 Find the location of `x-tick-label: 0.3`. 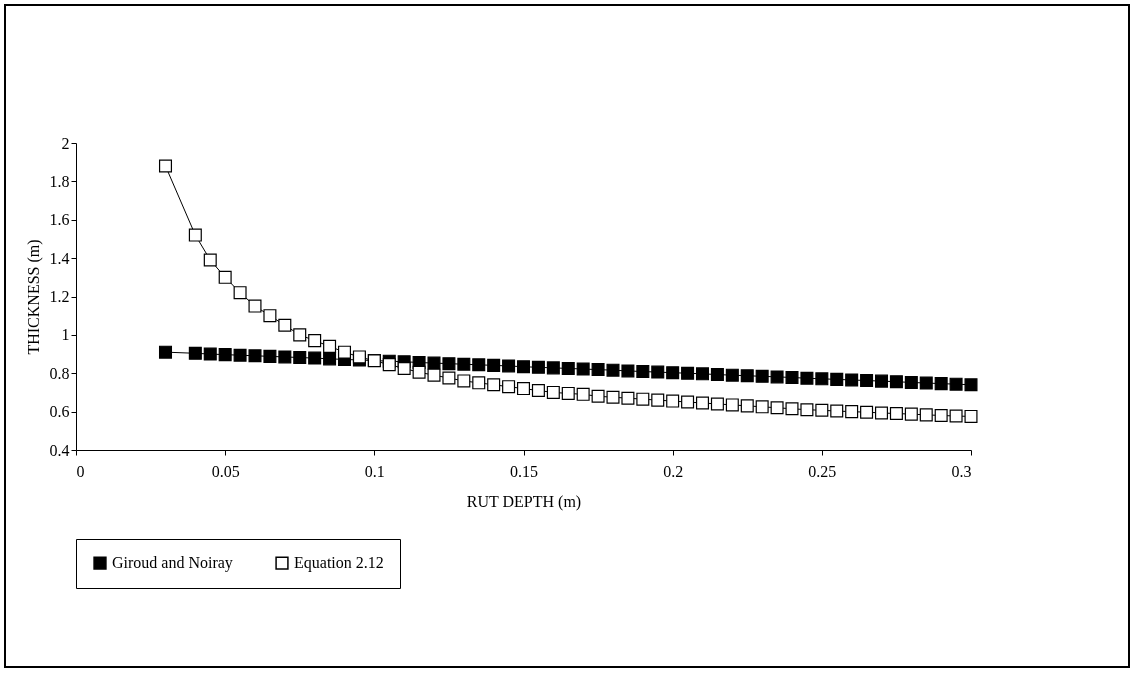

x-tick-label: 0.3 is located at coordinates (961, 471).